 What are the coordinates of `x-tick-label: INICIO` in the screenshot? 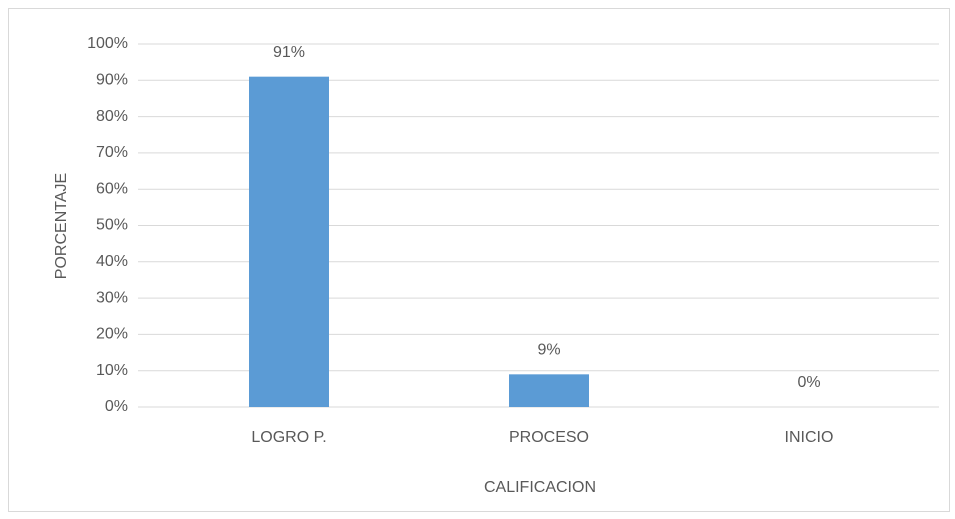 It's located at (809, 437).